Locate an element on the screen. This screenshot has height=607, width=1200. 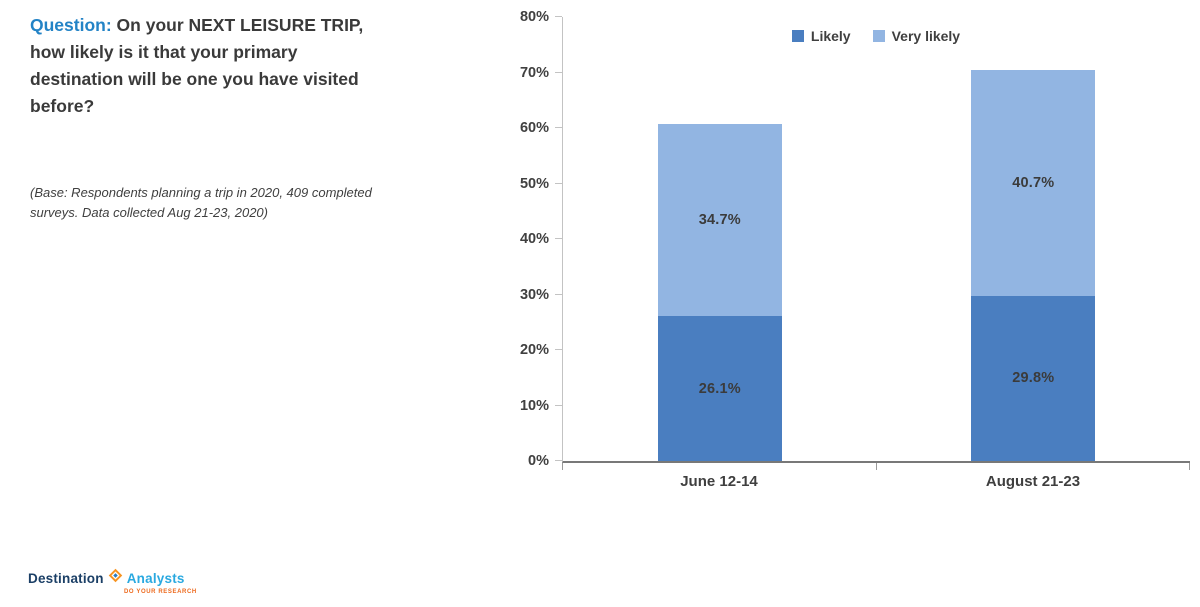
bar-segment-very-likely-august-21-23: 40.7% is located at coordinates (1033, 182).